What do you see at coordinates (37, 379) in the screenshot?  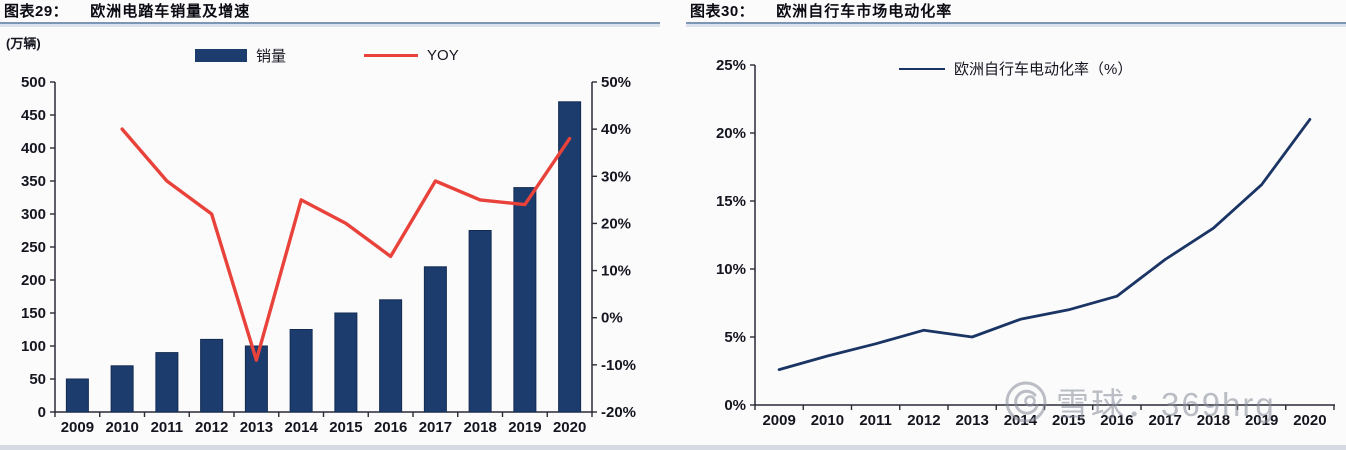 I see `svg-text: 50` at bounding box center [37, 379].